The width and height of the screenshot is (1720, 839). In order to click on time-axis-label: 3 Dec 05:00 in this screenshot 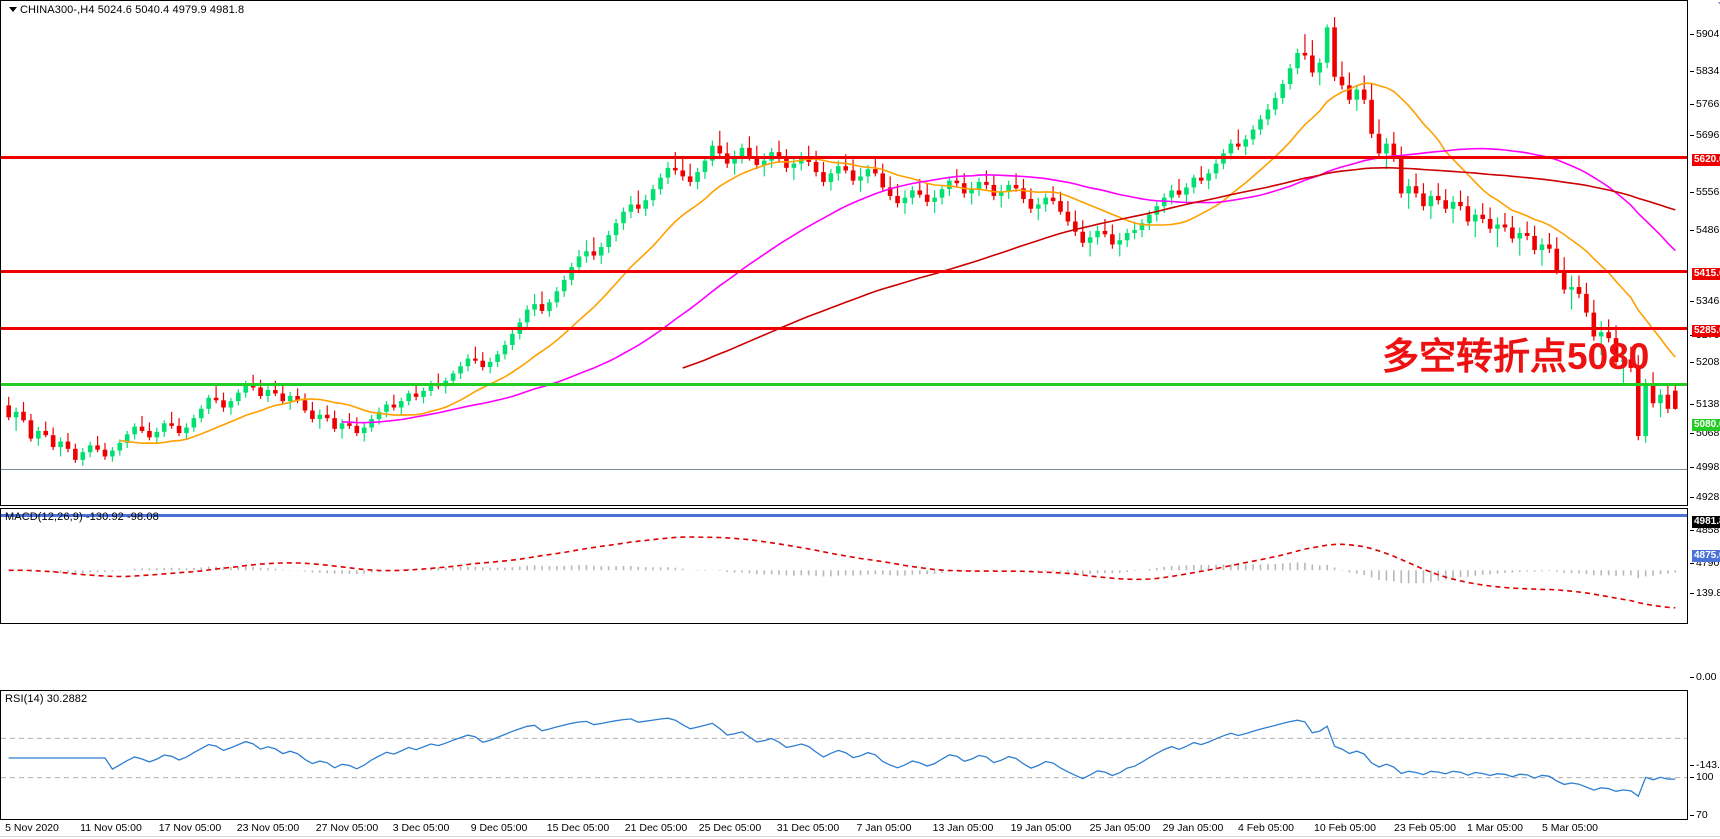, I will do `click(421, 828)`.